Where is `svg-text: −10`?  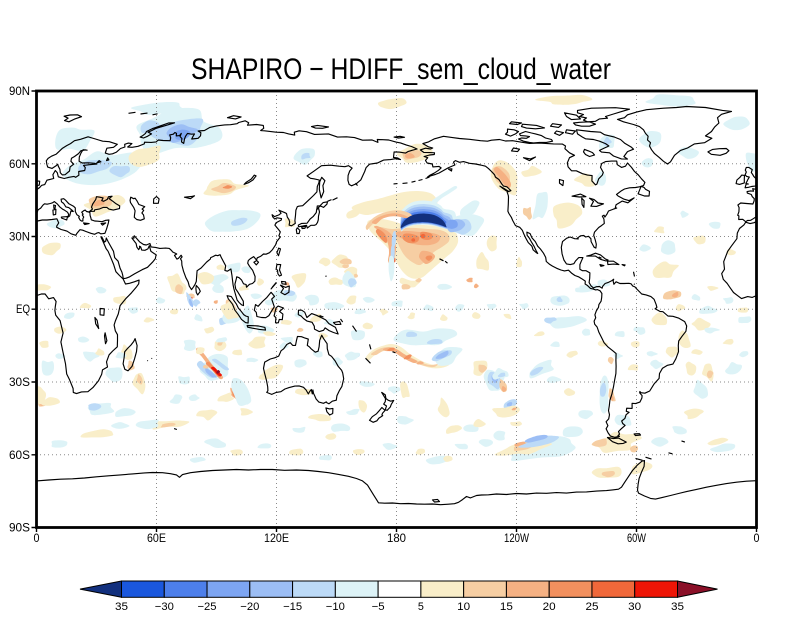 svg-text: −10 is located at coordinates (335, 607).